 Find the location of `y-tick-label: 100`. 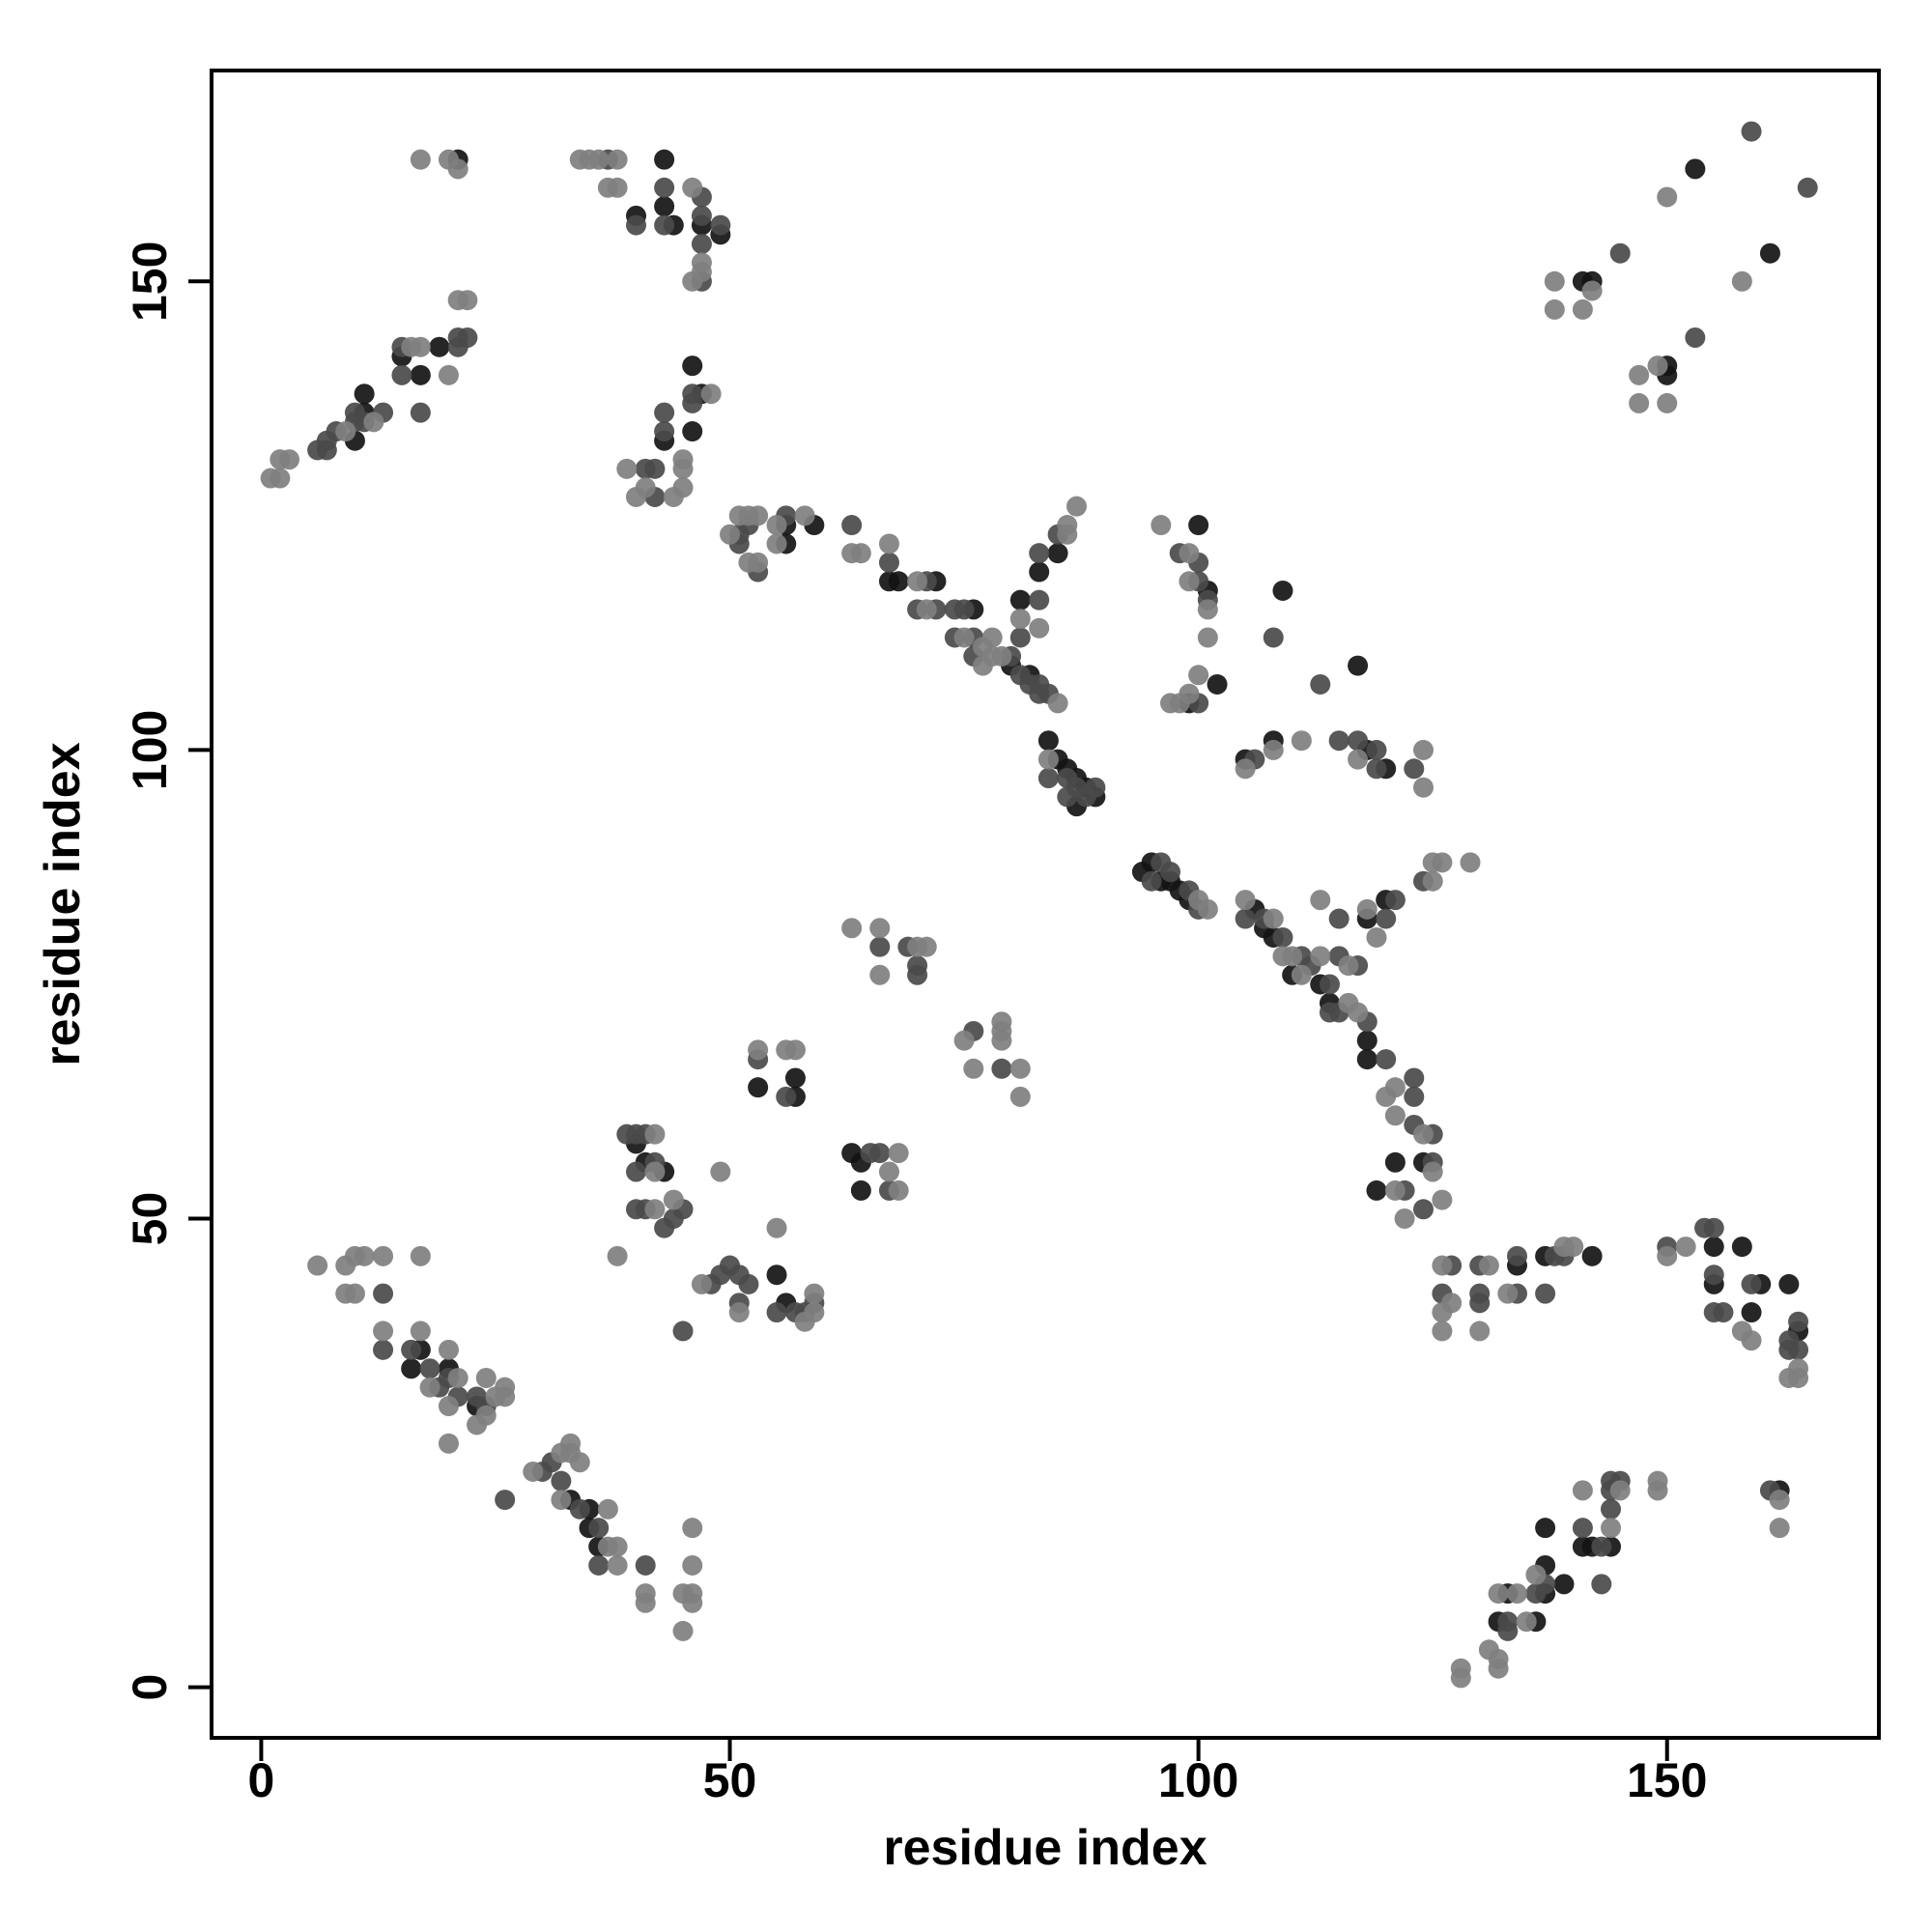

y-tick-label: 100 is located at coordinates (150, 750).